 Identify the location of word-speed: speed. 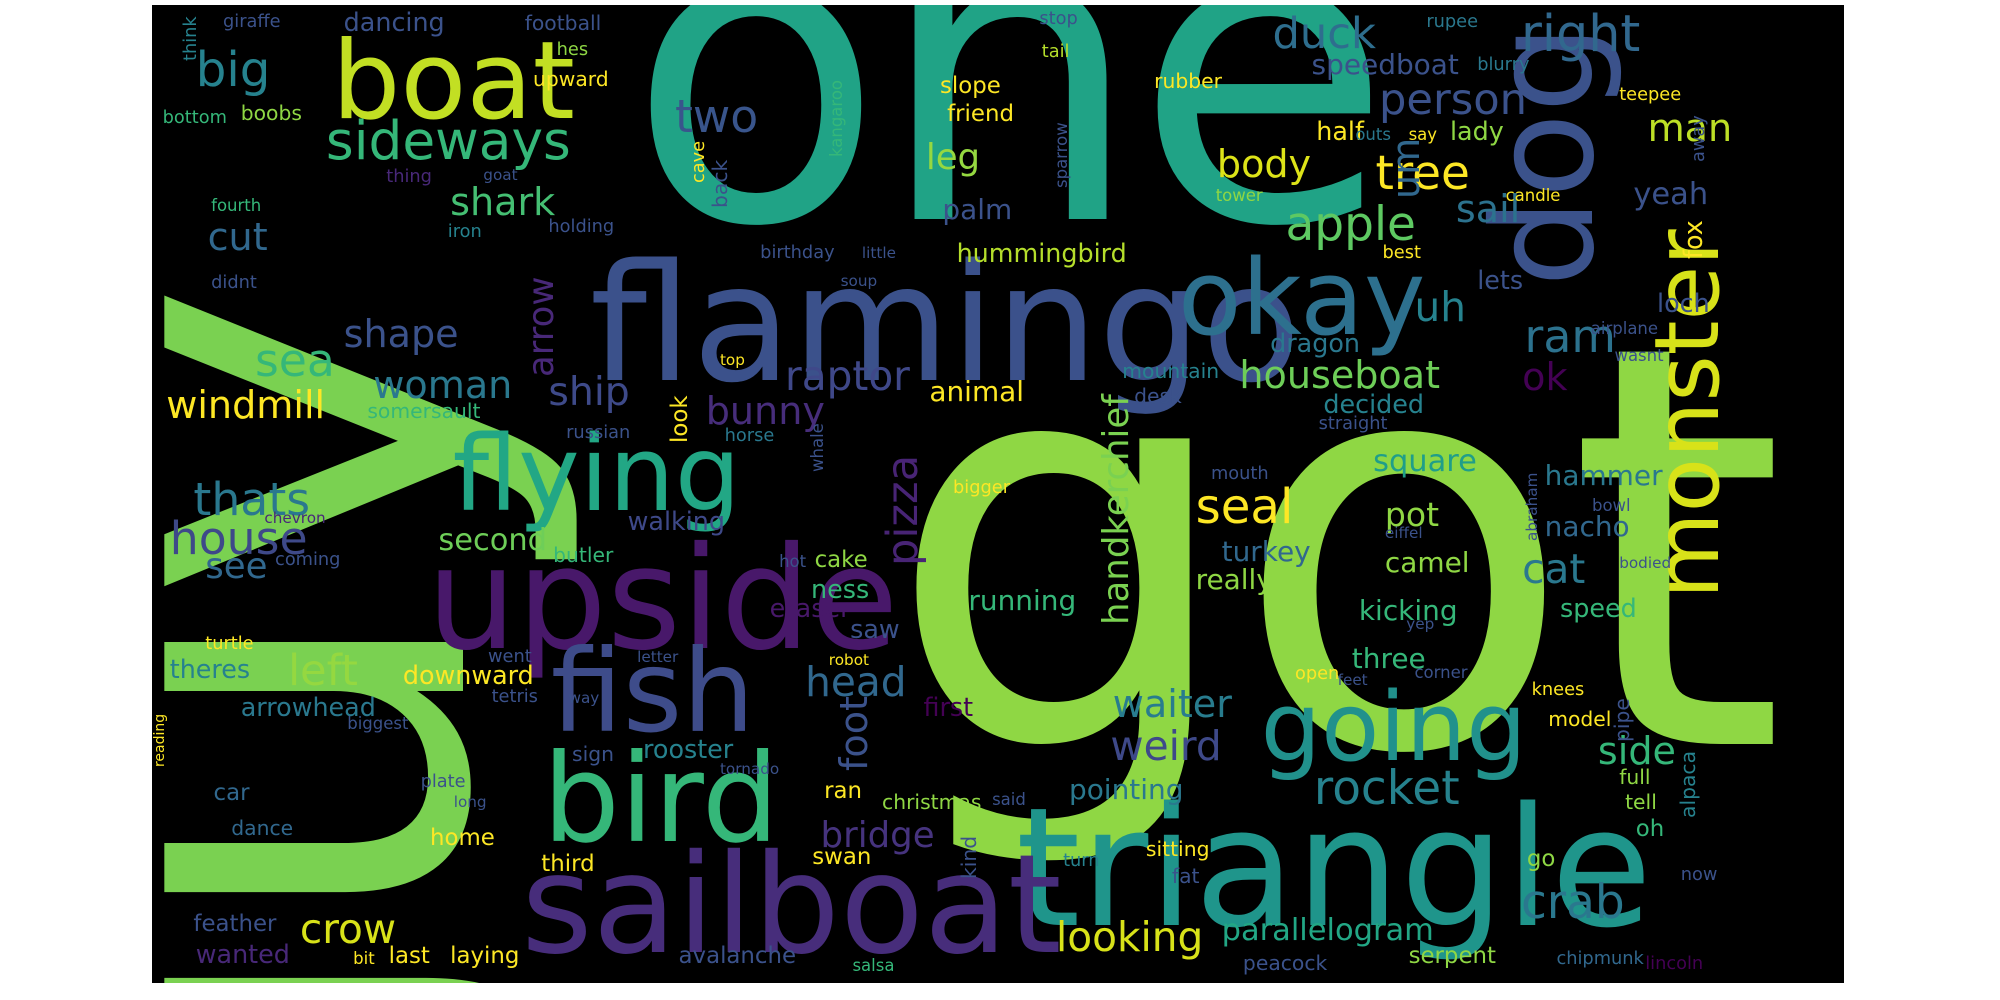
(1598, 607).